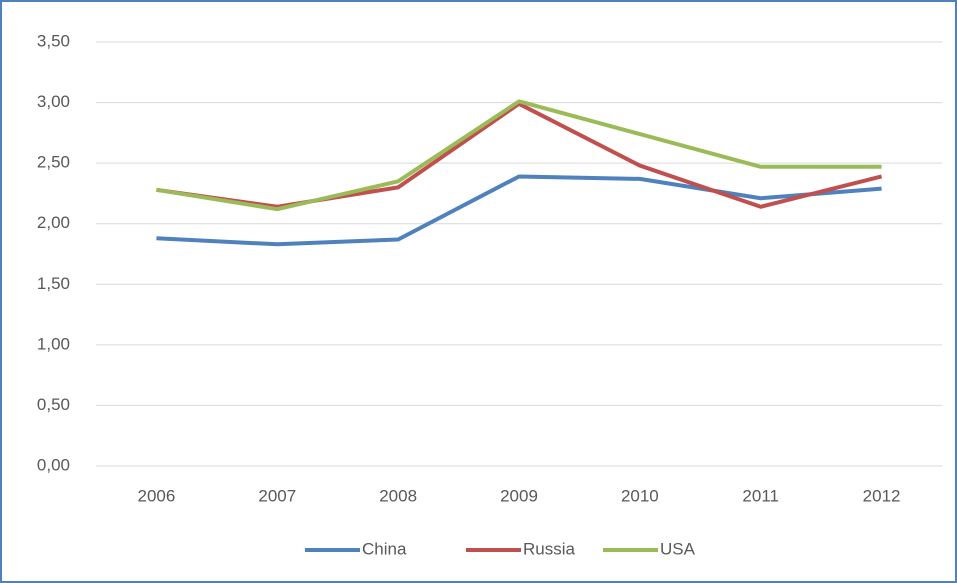 The width and height of the screenshot is (957, 583). Describe the element at coordinates (760, 495) in the screenshot. I see `x-tick-label: 2011` at that location.